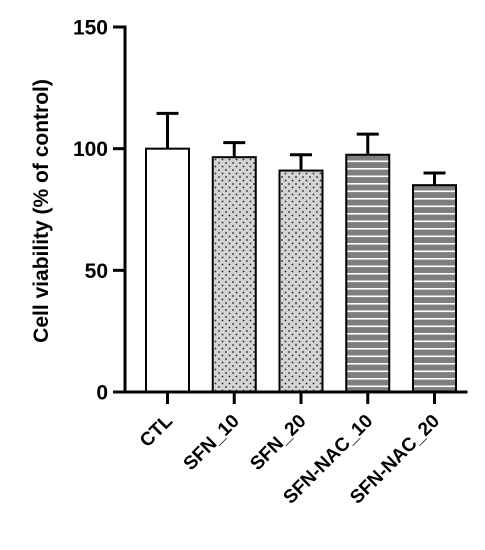 This screenshot has width=485, height=550. Describe the element at coordinates (212, 443) in the screenshot. I see `x-tick-label: SFN_10` at that location.